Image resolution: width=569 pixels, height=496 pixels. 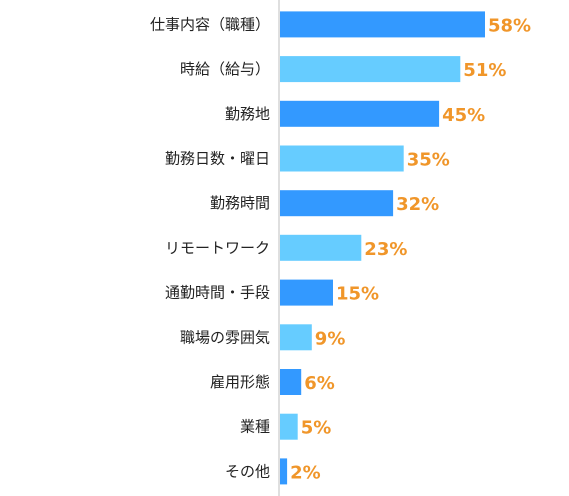 What do you see at coordinates (484, 70) in the screenshot?
I see `value-label-1: 51%` at bounding box center [484, 70].